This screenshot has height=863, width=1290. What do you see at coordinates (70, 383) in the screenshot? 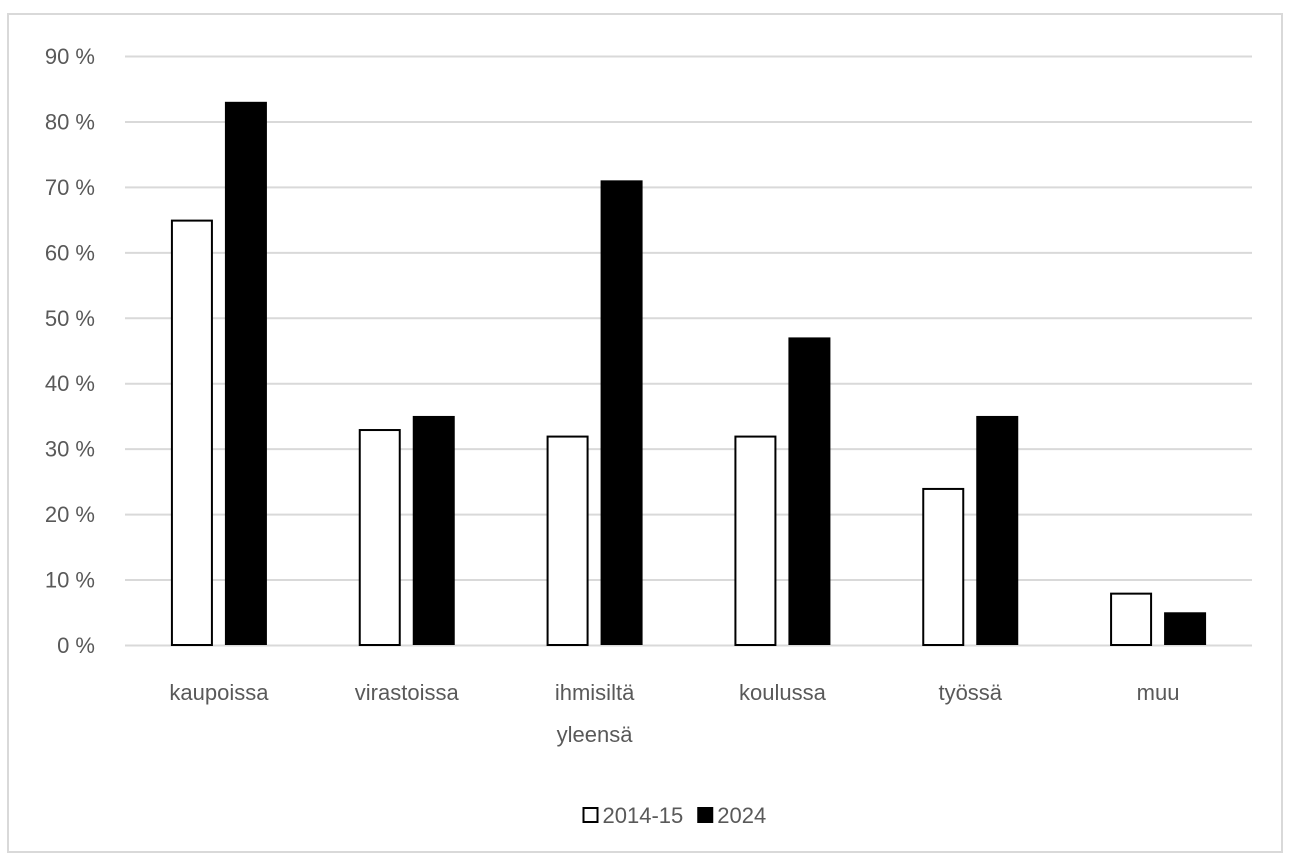
I see `y-tick-label: 40 %` at bounding box center [70, 383].